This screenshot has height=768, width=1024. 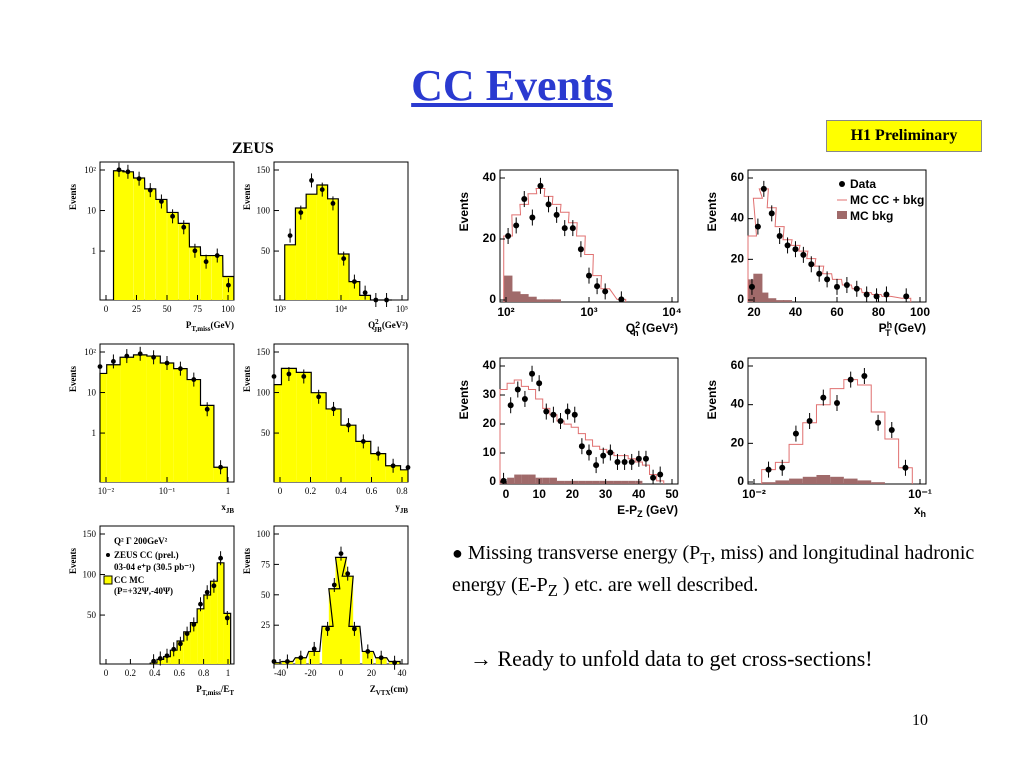 I want to click on mc-outline, so click(x=337, y=610).